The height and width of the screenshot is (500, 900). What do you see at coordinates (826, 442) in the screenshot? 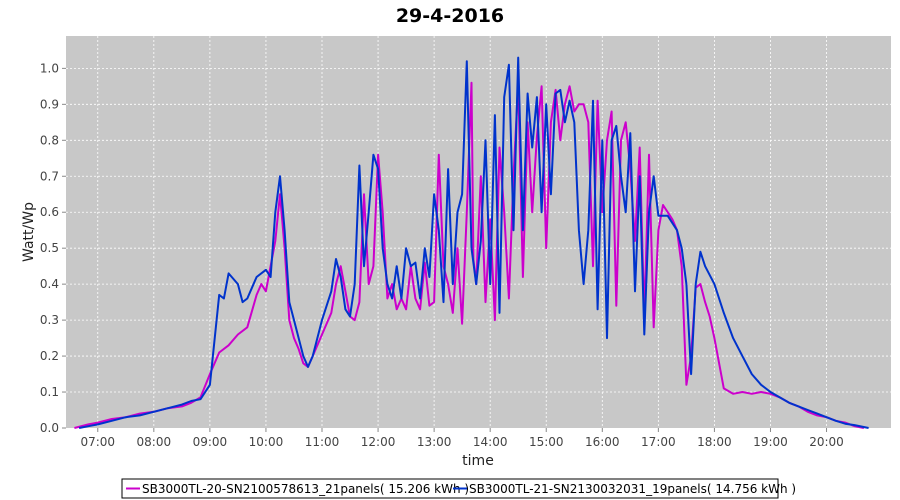
I see `x-tick-label: 20:00` at bounding box center [826, 442].